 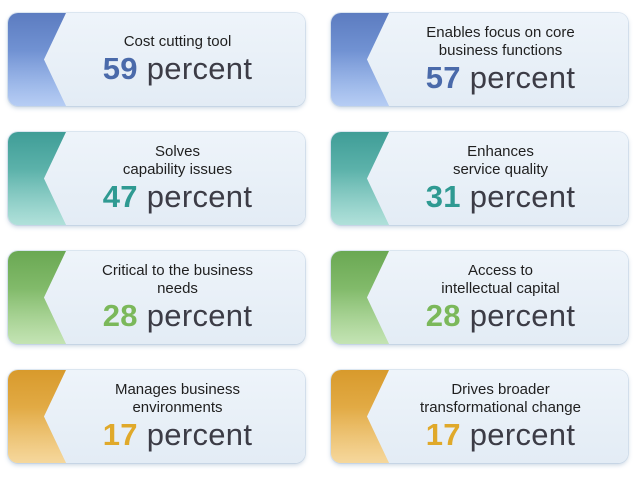 I want to click on card-label: Manages business environments, so click(x=177, y=398).